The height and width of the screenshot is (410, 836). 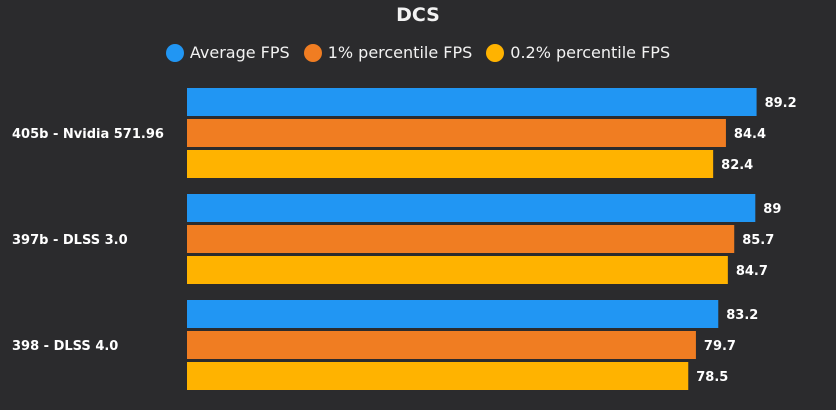 What do you see at coordinates (65, 346) in the screenshot?
I see `category-label-398-dlss-4-0: 398 - DLSS 4.0` at bounding box center [65, 346].